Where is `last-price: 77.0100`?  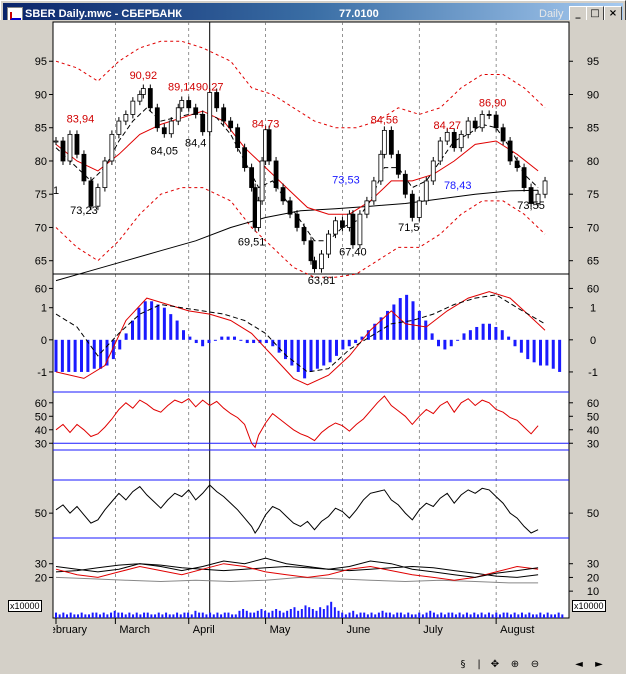
last-price: 77.0100 is located at coordinates (359, 14).